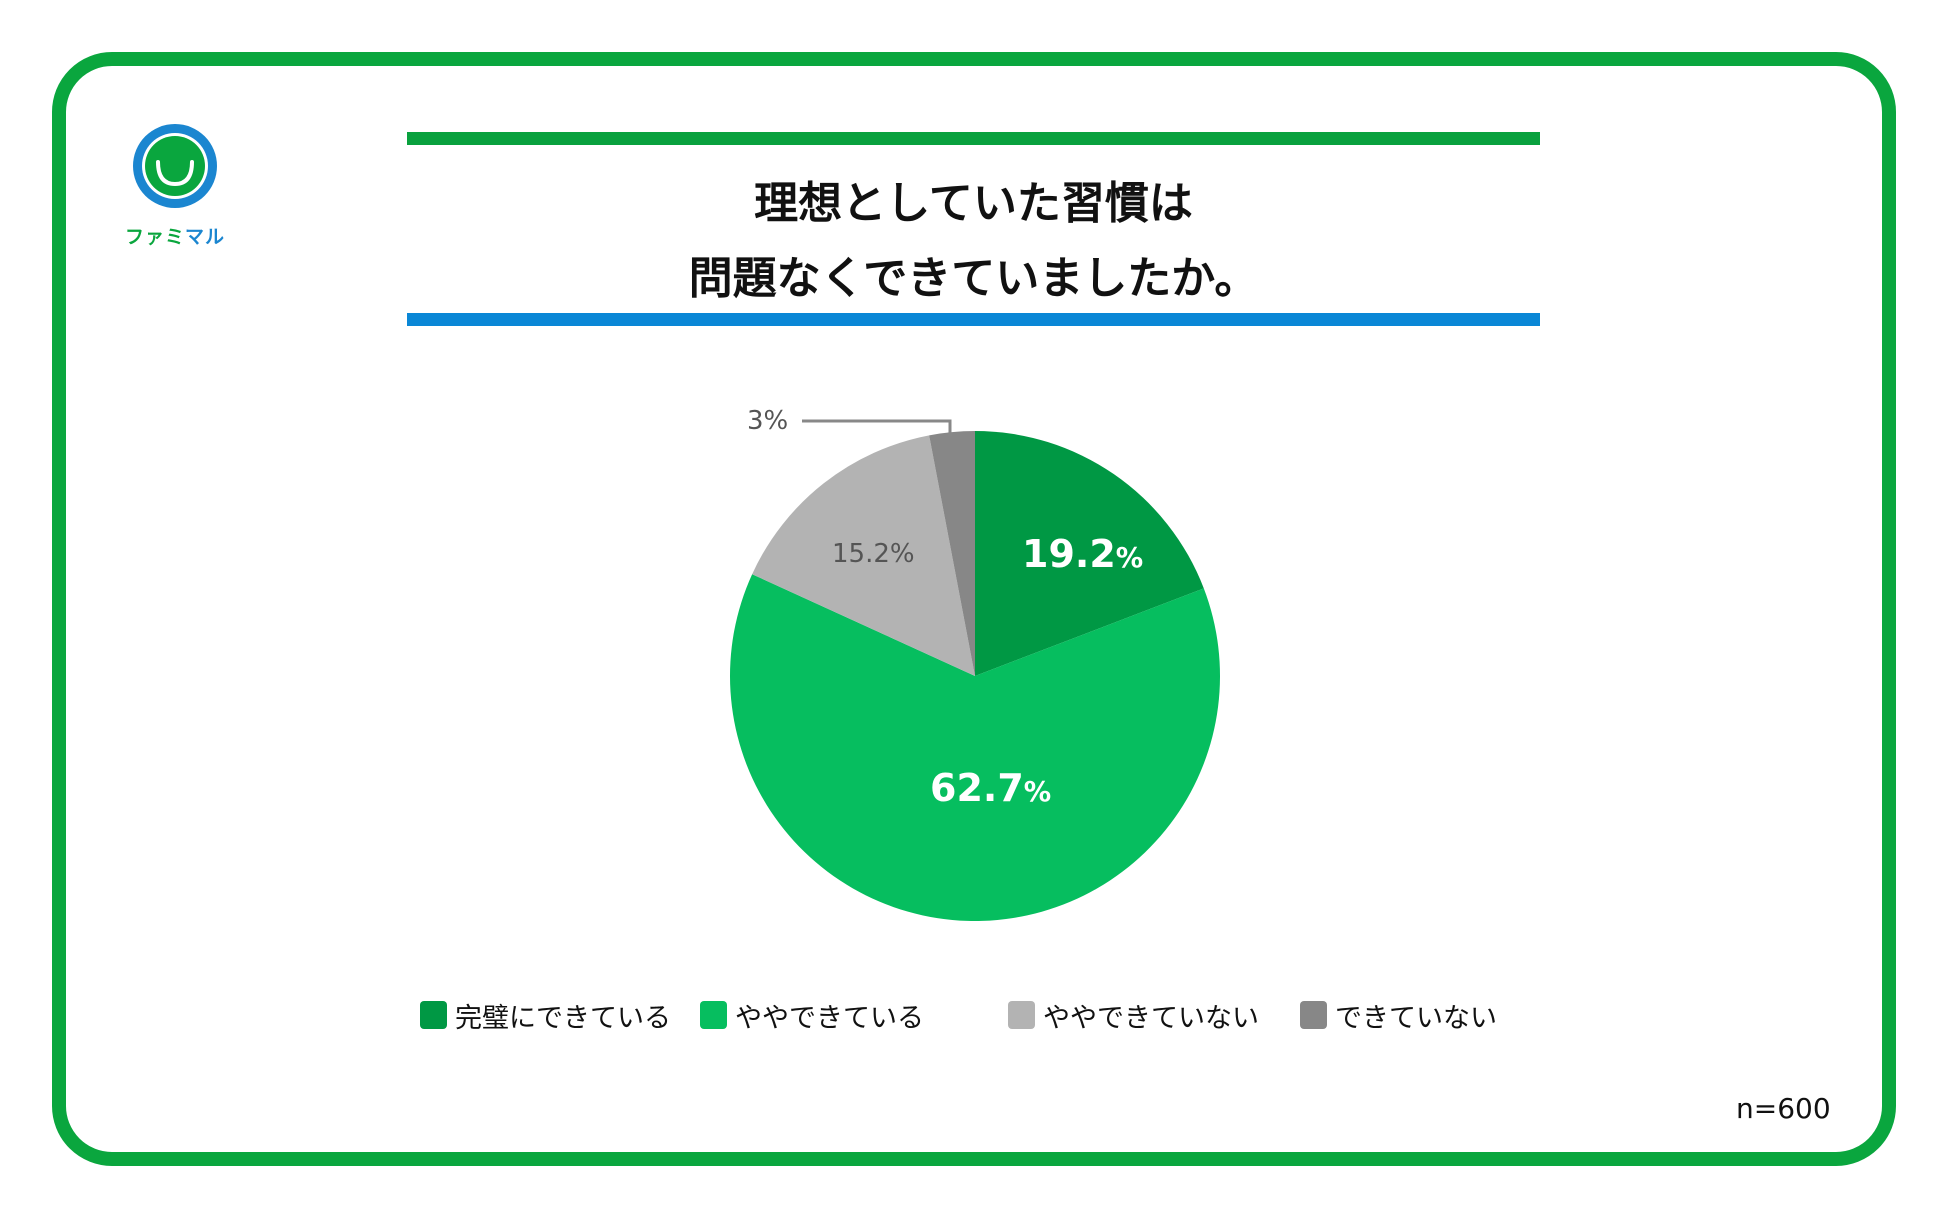 Image resolution: width=1950 pixels, height=1225 pixels. Describe the element at coordinates (175, 166) in the screenshot. I see `smiley-logo-icon` at that location.